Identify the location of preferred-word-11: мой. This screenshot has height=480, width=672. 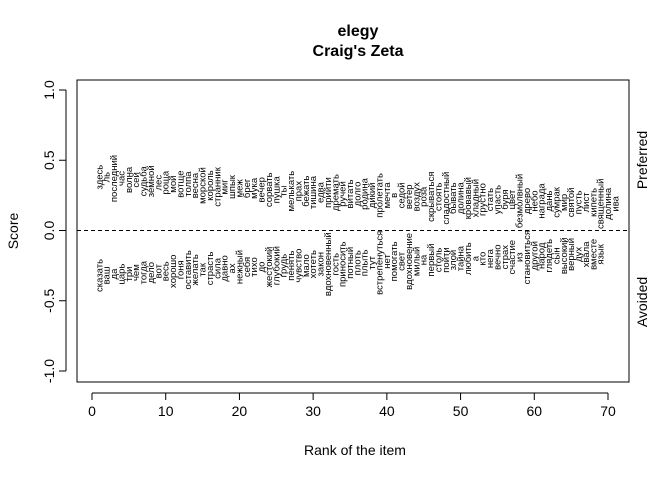
(173, 184).